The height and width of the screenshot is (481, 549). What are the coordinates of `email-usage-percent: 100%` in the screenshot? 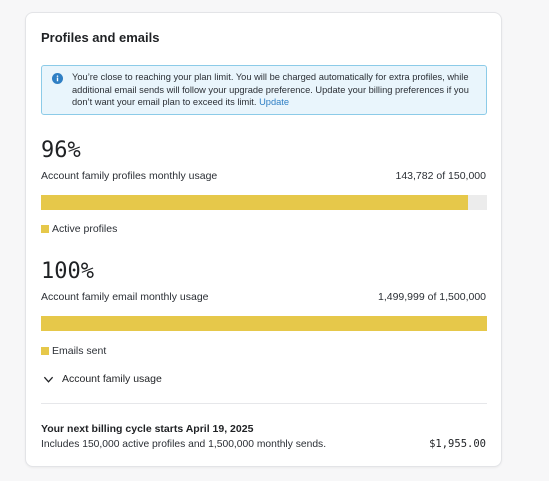 It's located at (67, 271).